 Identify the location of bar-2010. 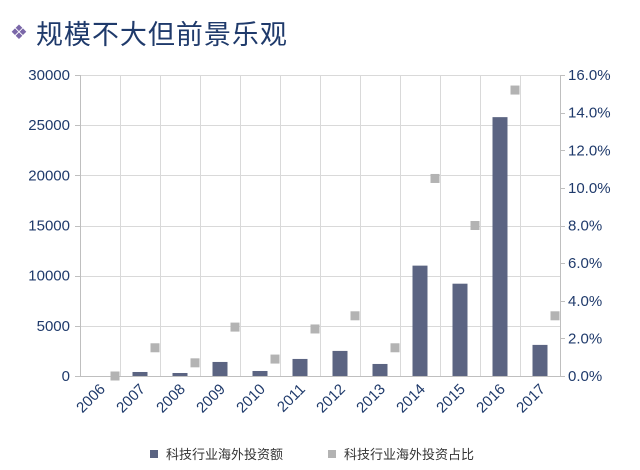
(260, 373).